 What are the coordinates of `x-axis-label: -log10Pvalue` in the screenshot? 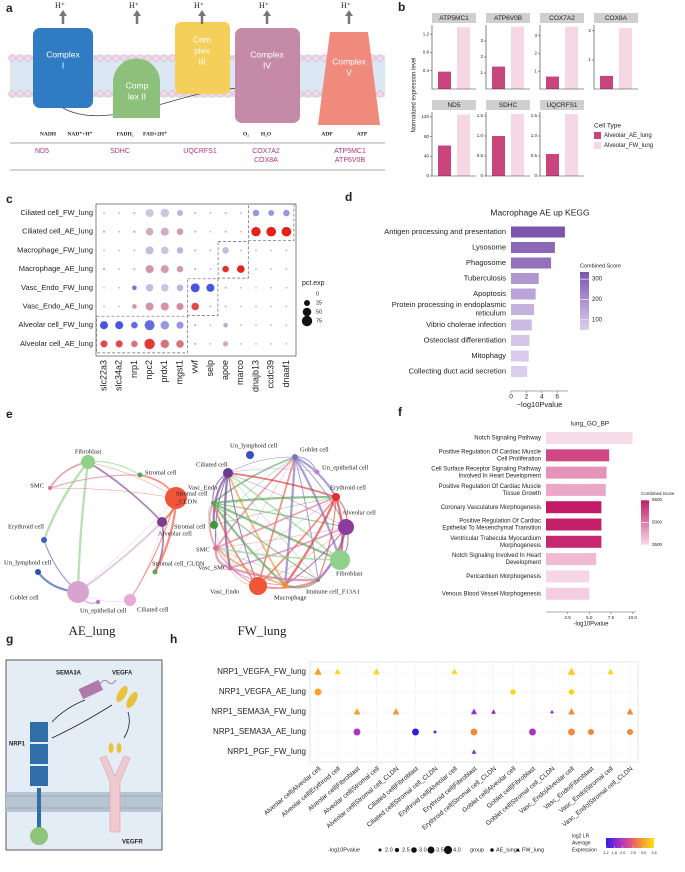 It's located at (591, 625).